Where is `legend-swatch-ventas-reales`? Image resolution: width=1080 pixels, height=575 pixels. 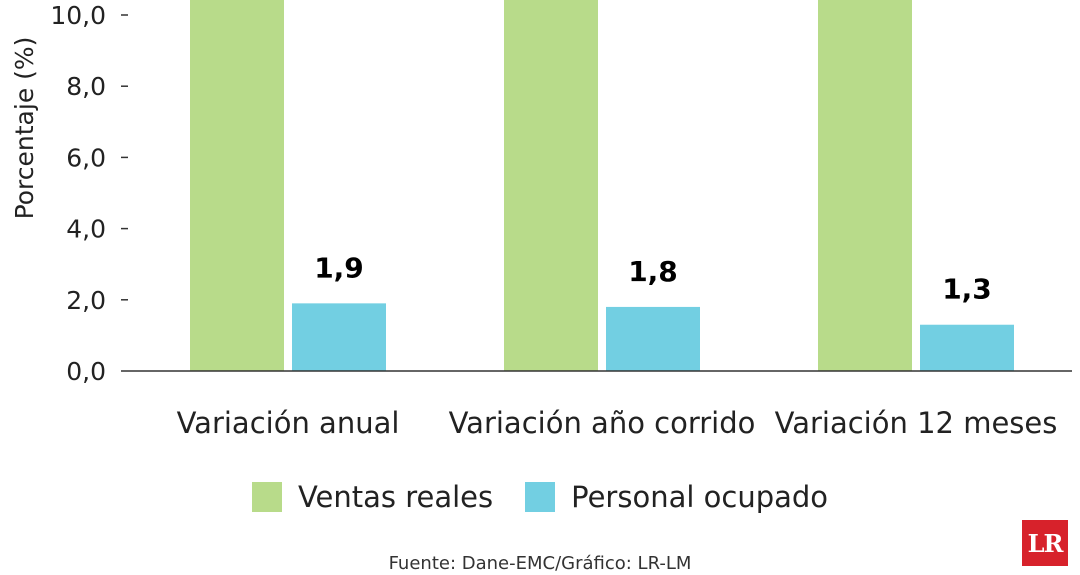
legend-swatch-ventas-reales is located at coordinates (266, 497).